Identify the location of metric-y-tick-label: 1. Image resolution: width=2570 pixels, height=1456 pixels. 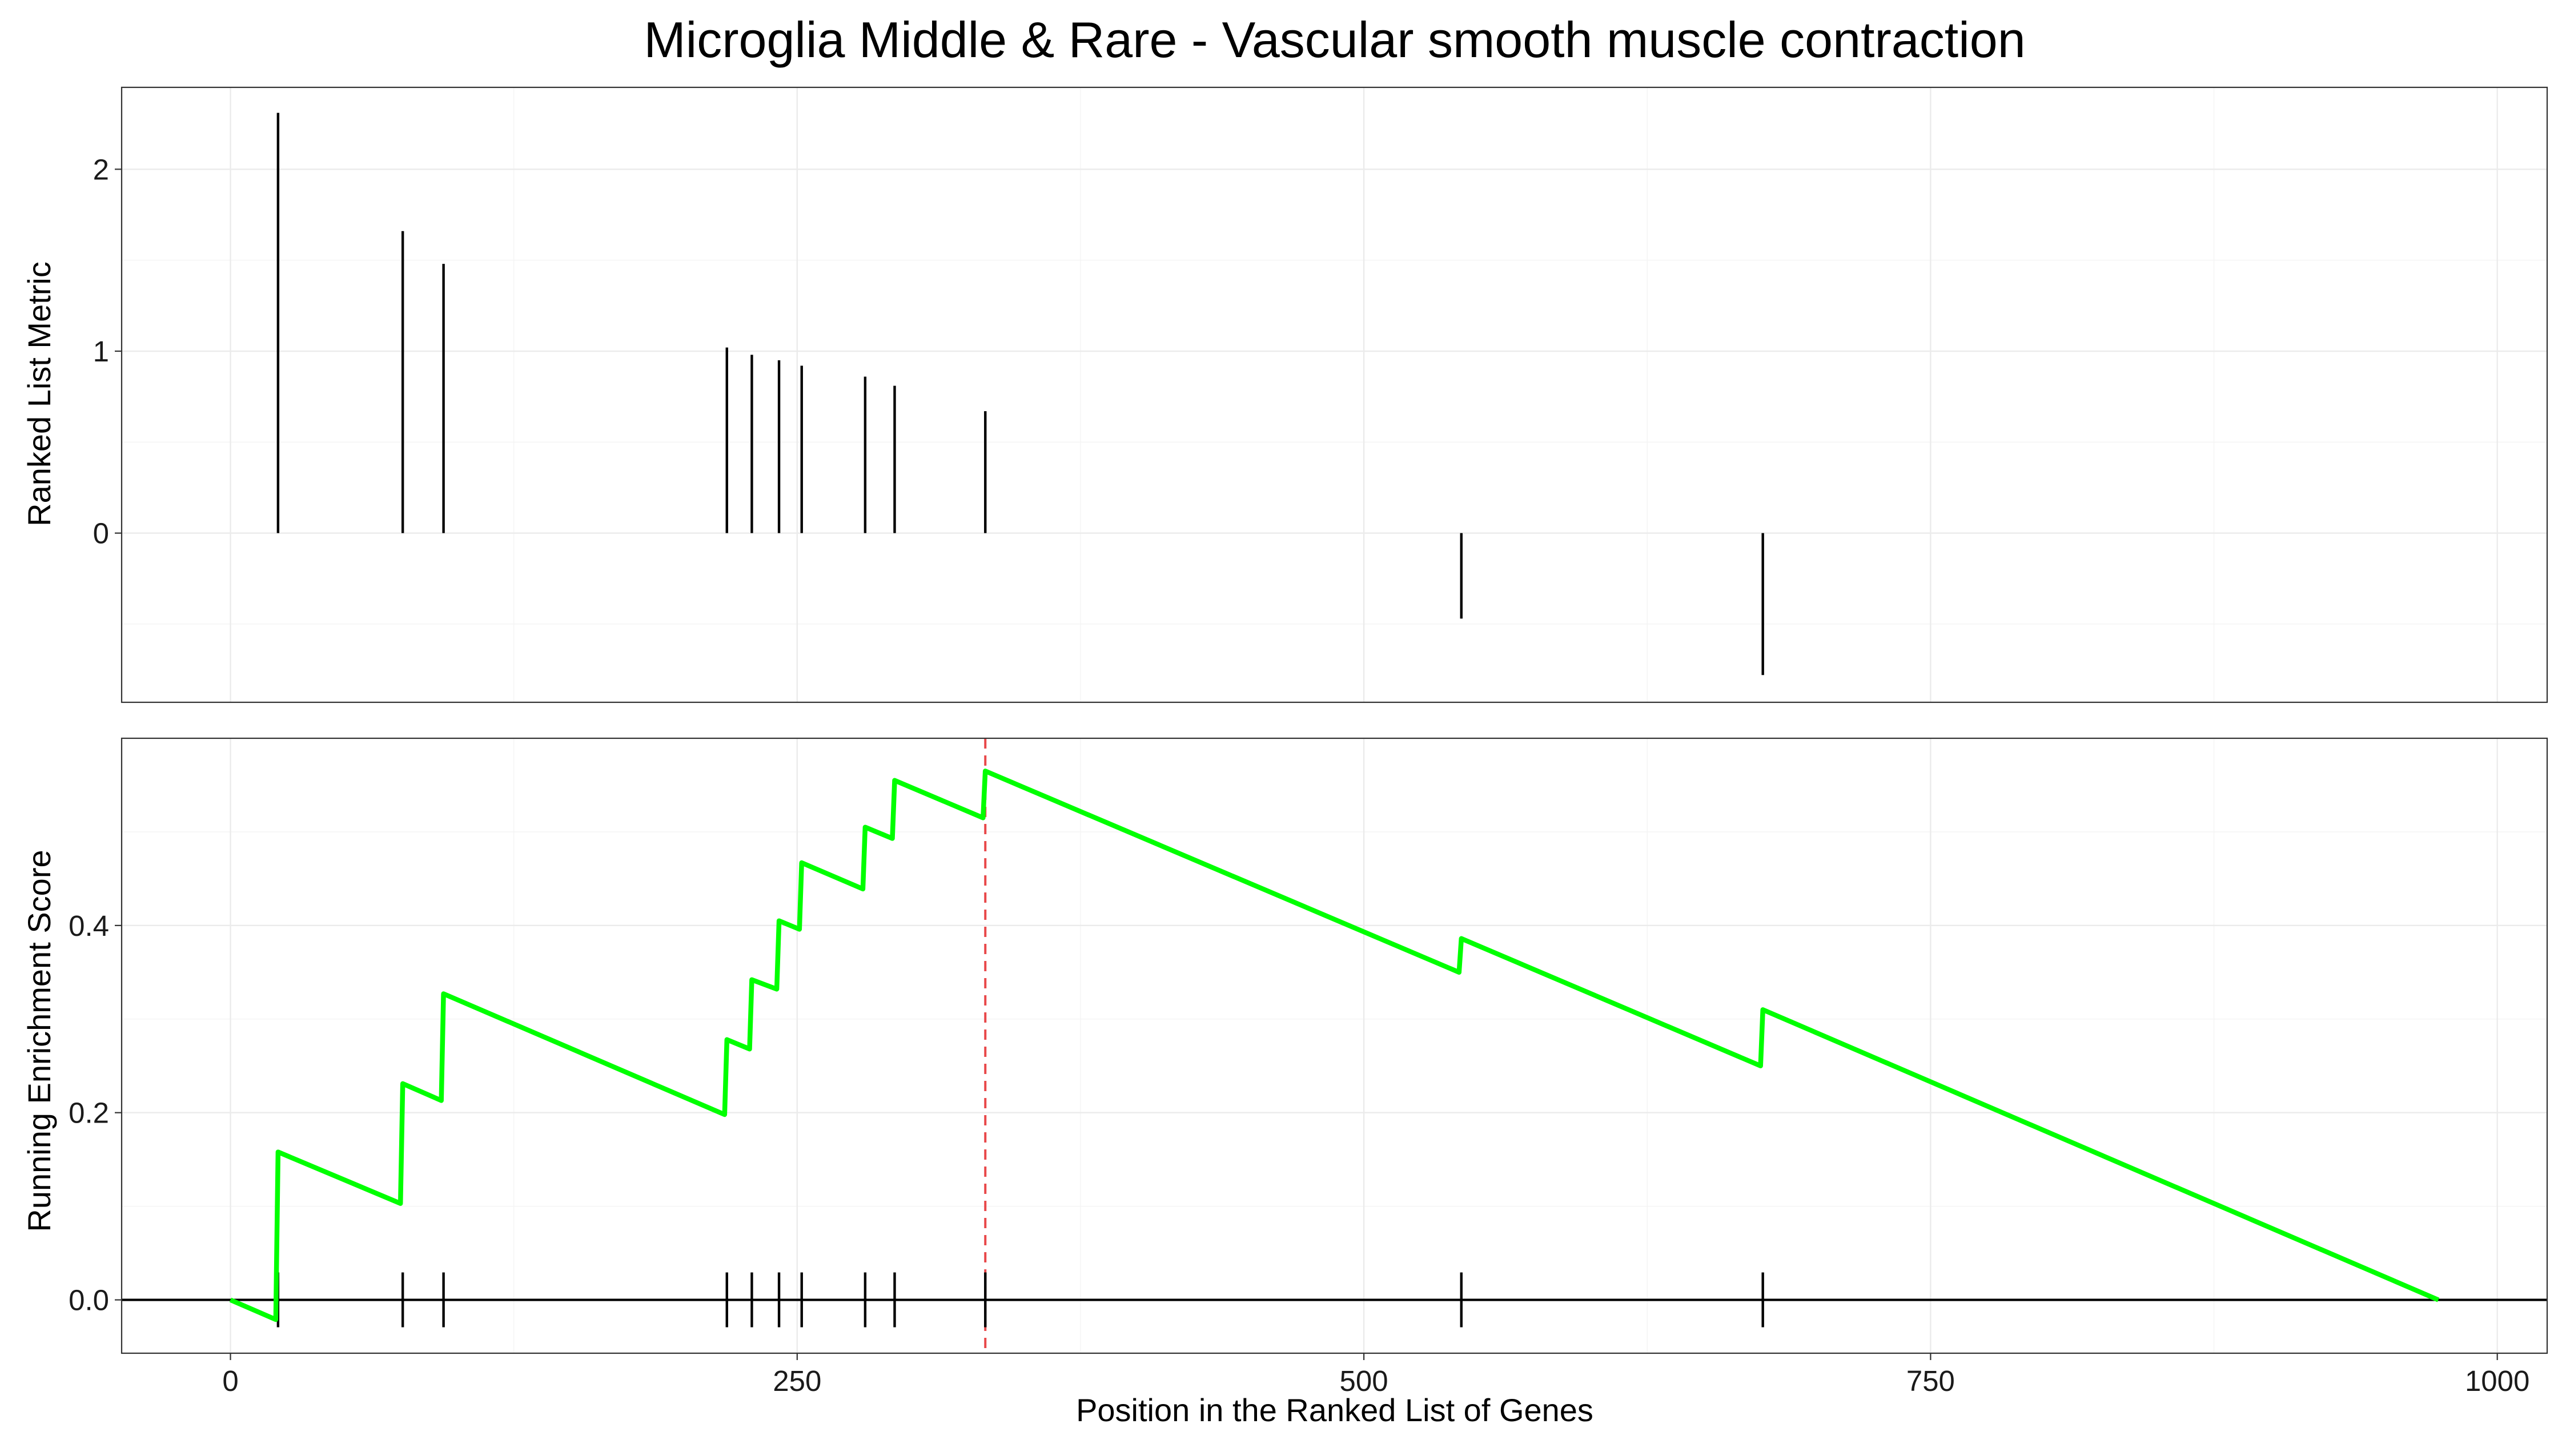
(101, 351).